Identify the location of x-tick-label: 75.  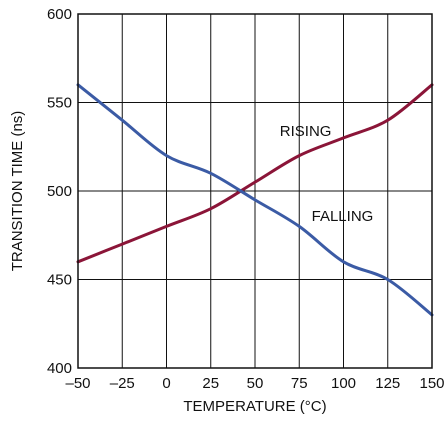
(299, 383).